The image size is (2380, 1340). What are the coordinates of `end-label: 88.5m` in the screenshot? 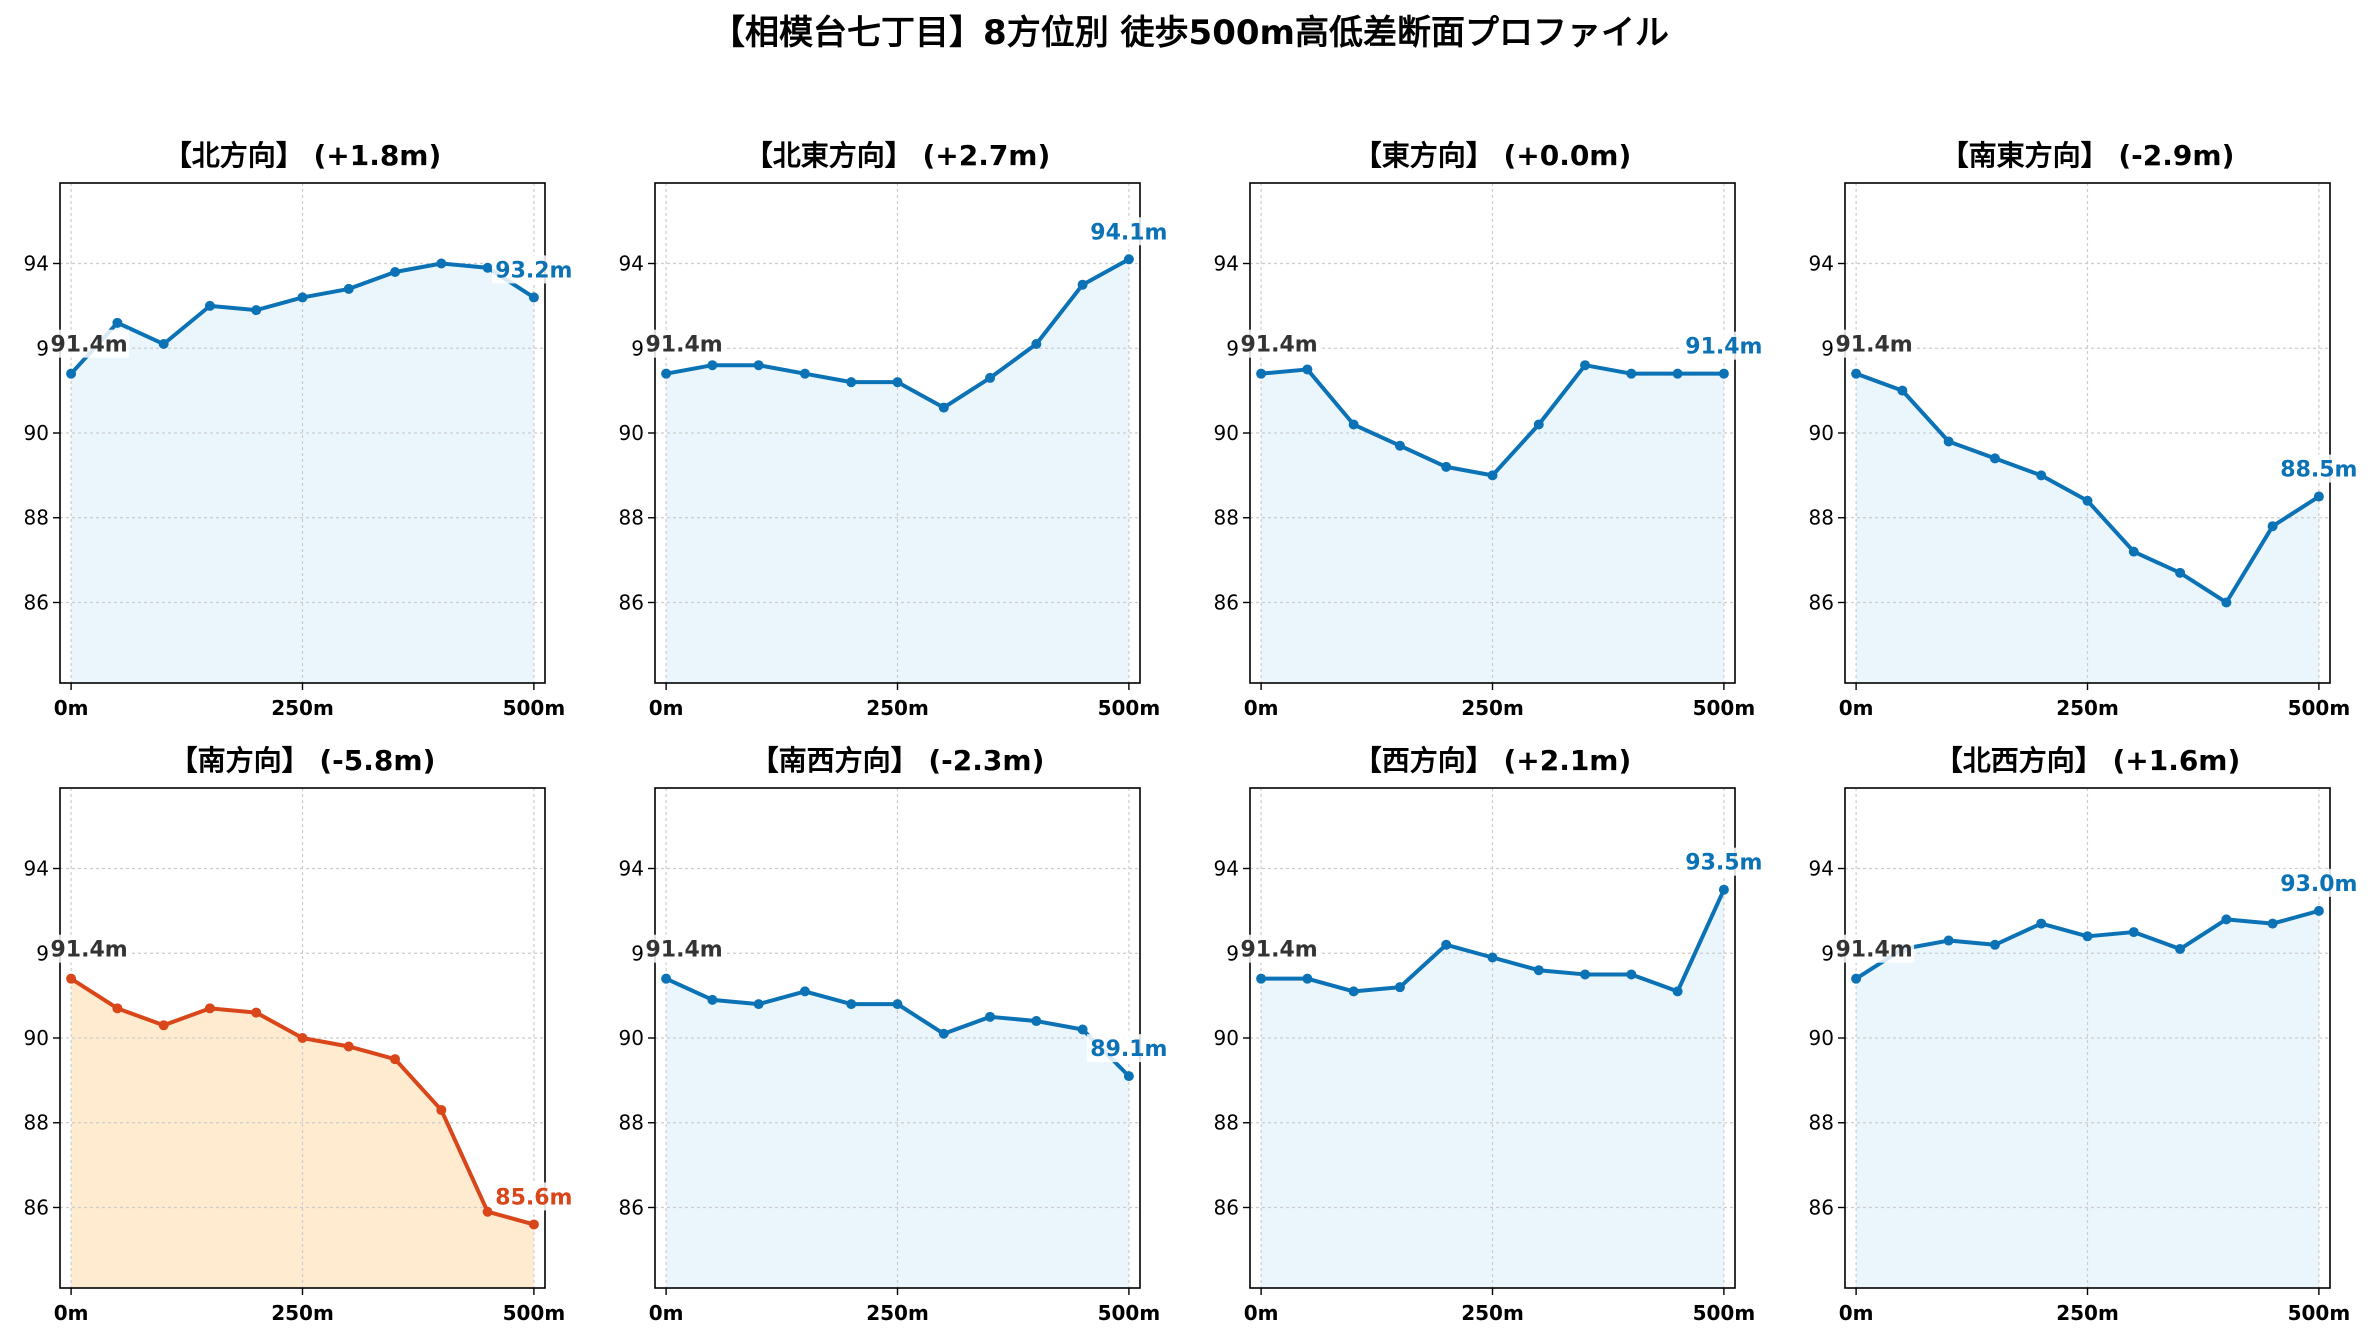 It's located at (2318, 470).